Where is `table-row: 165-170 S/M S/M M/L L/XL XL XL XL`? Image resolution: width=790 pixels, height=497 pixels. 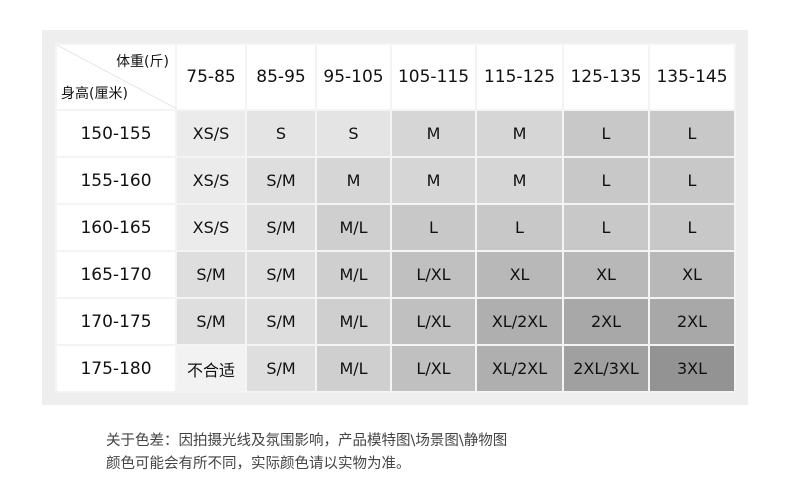
table-row: 165-170 S/M S/M M/L L/XL XL XL XL is located at coordinates (395, 274).